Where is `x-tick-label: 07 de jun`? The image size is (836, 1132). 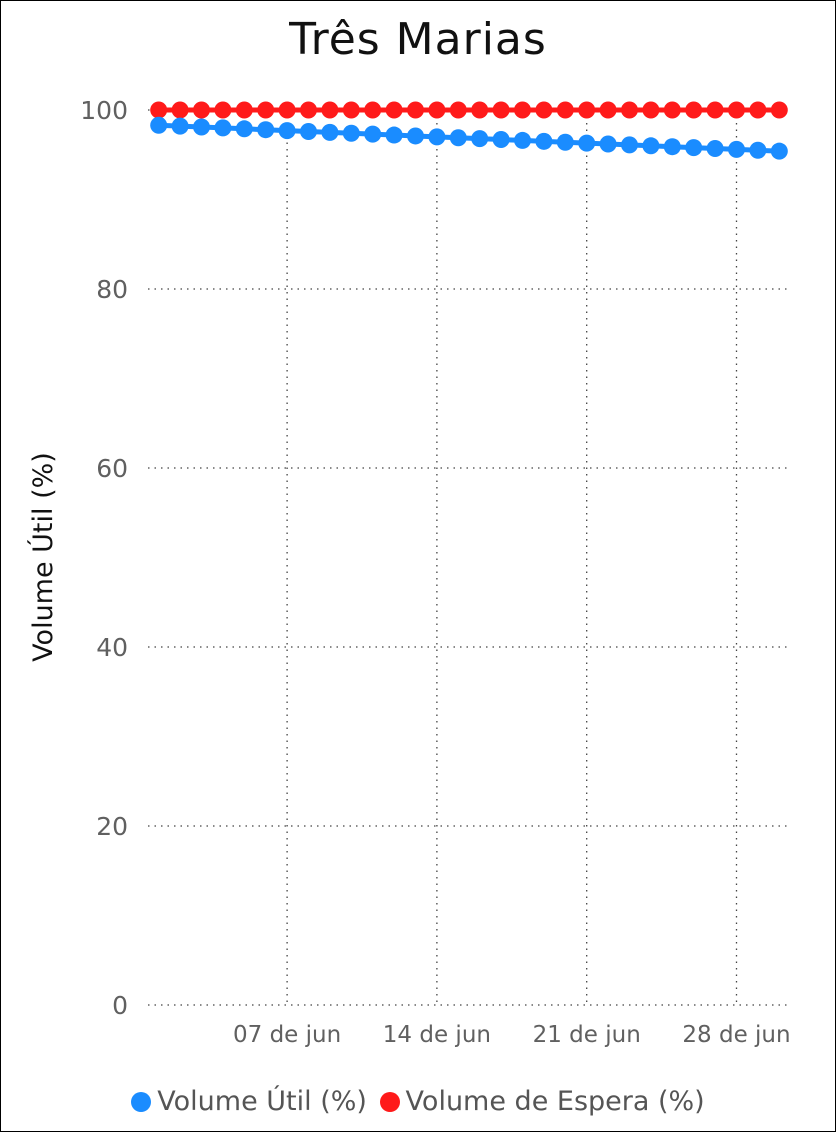 x-tick-label: 07 de jun is located at coordinates (287, 1035).